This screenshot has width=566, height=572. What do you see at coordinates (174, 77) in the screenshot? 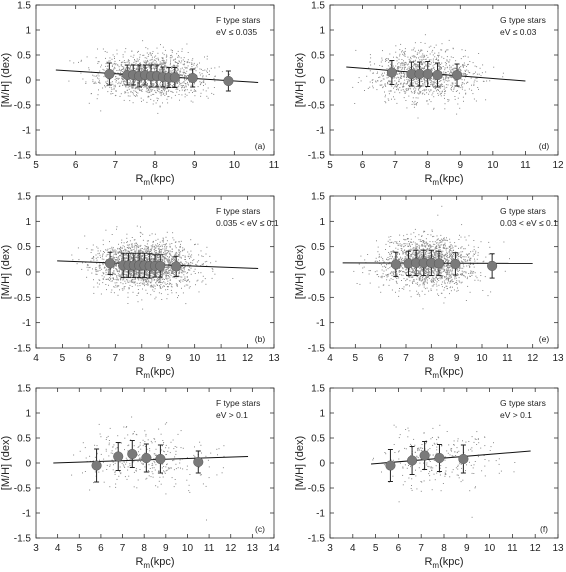
I see `bin-mean-marker` at bounding box center [174, 77].